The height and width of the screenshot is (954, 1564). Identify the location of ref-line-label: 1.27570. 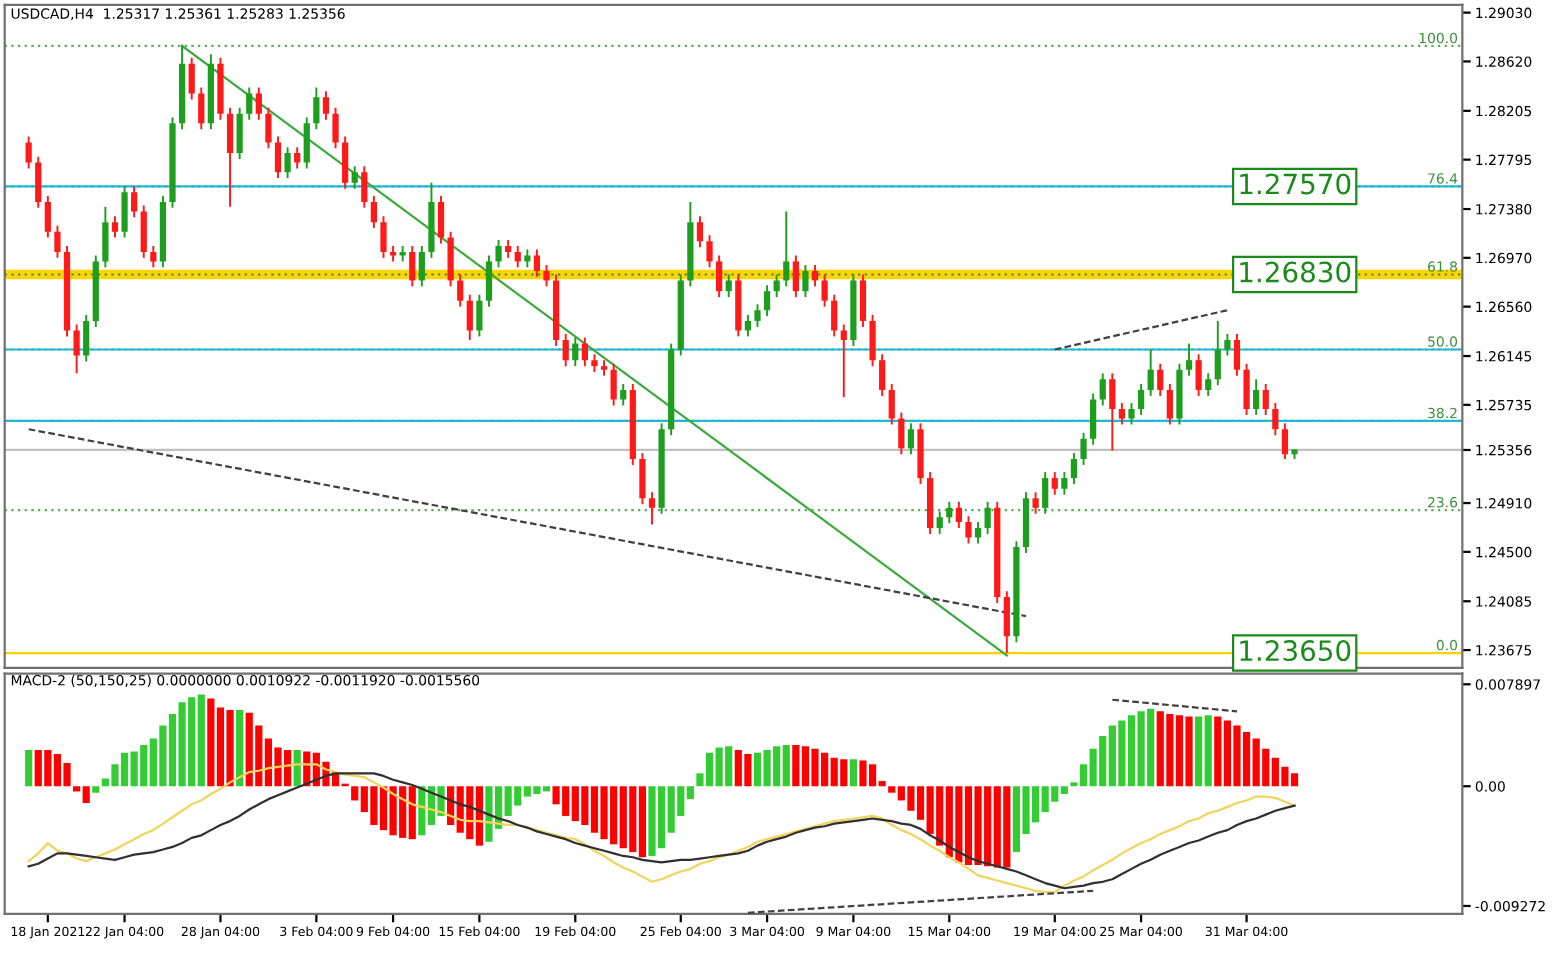
(1295, 184).